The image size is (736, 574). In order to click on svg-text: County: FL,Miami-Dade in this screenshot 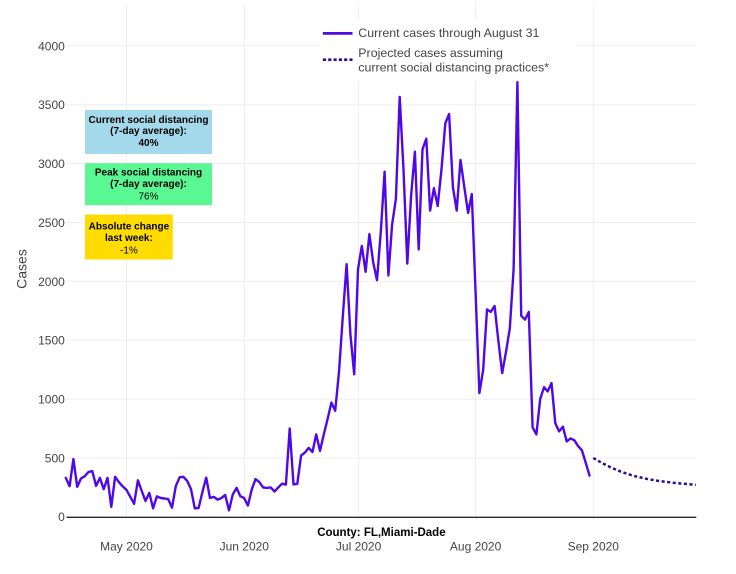, I will do `click(381, 533)`.